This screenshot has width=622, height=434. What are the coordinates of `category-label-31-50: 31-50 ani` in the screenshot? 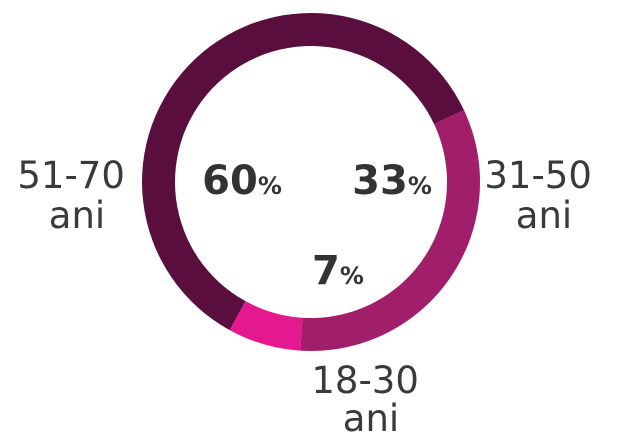 It's located at (543, 195).